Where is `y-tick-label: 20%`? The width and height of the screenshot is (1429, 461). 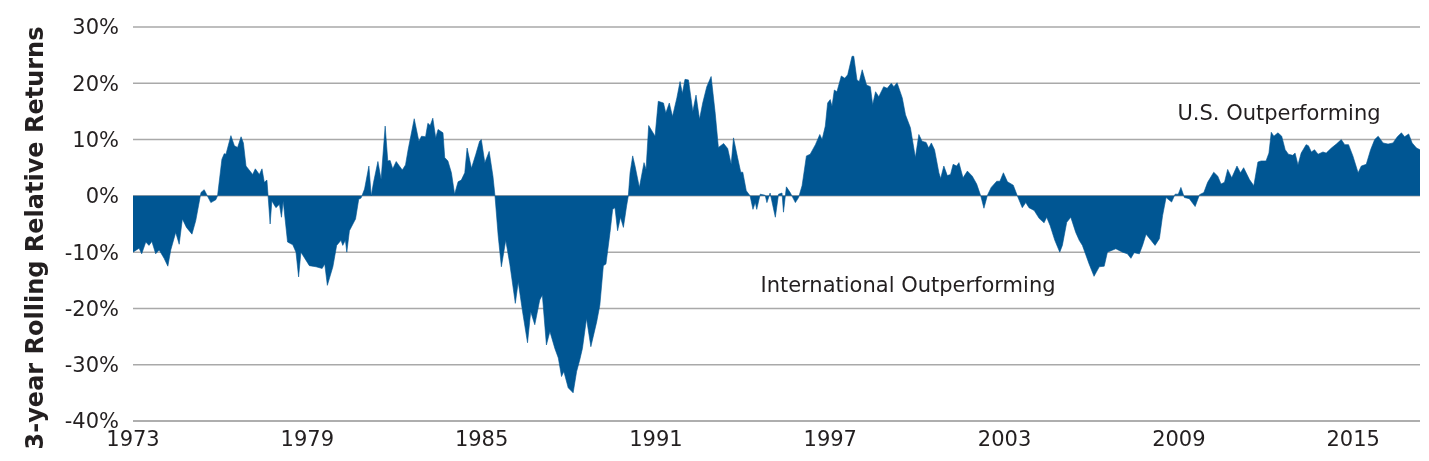 y-tick-label: 20% is located at coordinates (95, 83).